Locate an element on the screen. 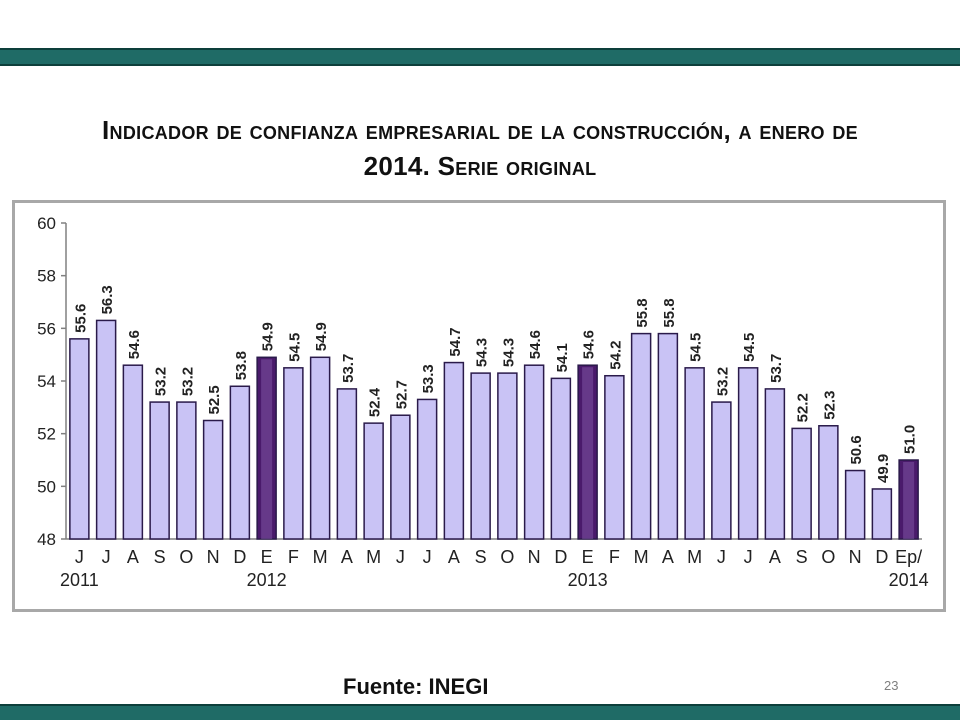 The width and height of the screenshot is (960, 720). footer-band is located at coordinates (480, 712).